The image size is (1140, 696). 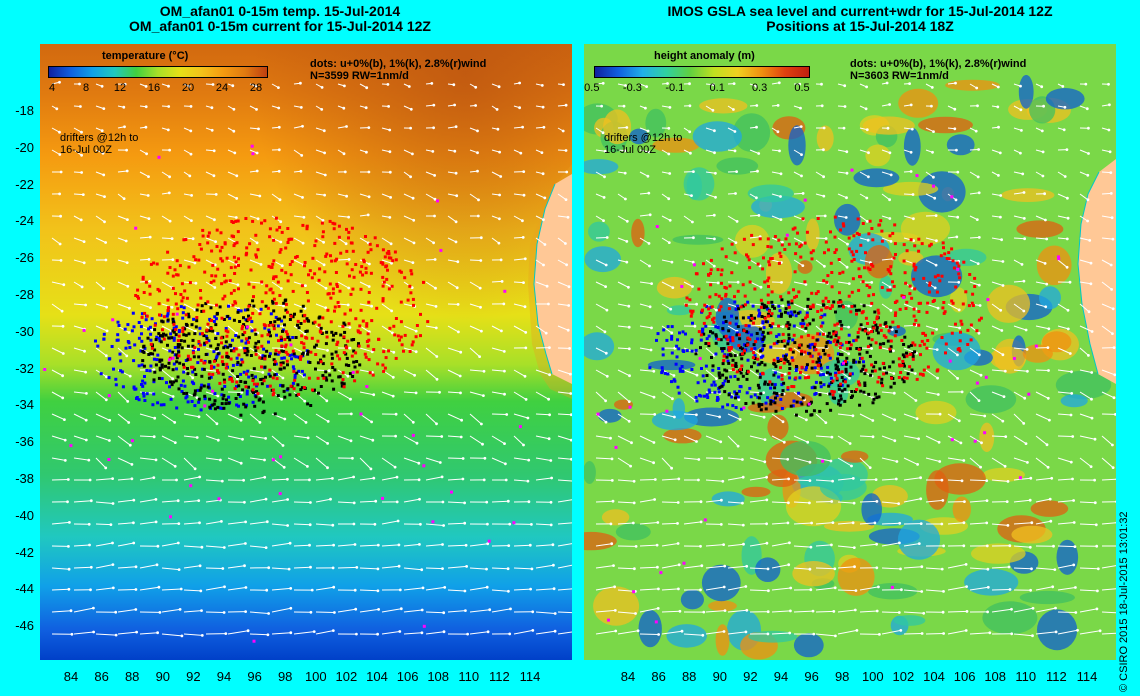 I want to click on drifters-note: drifters @12h to 16-Jul 00Z, so click(x=99, y=144).